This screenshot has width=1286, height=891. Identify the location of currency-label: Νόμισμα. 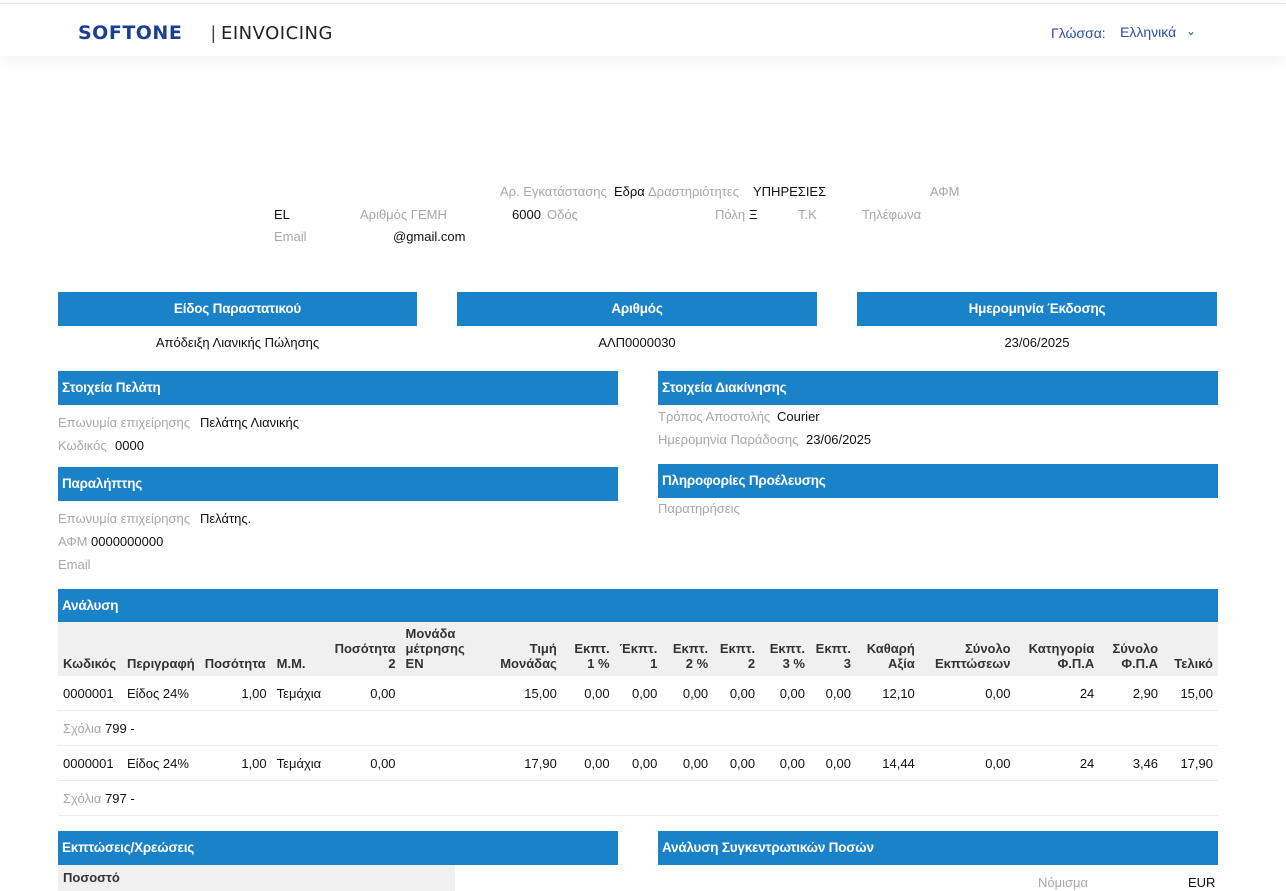
(1063, 882).